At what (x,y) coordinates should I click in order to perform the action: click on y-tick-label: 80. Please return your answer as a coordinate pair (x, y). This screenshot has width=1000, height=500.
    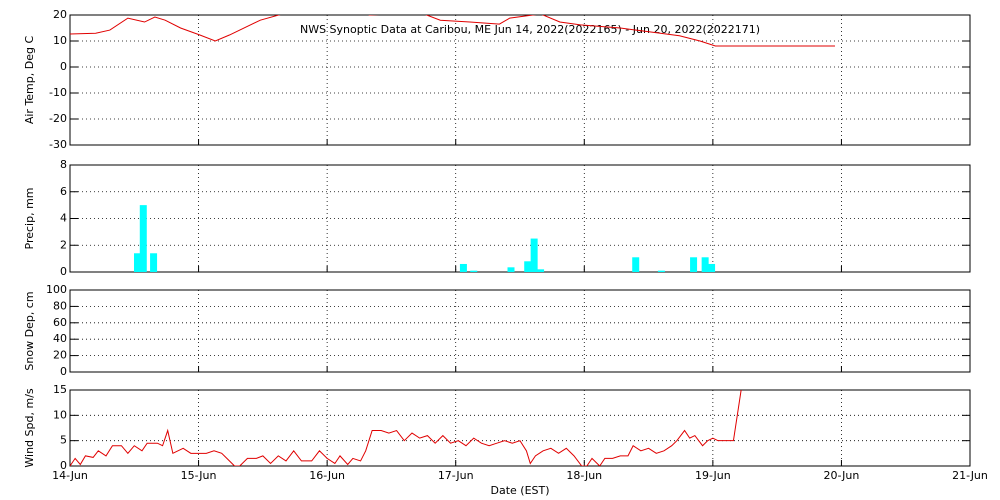
    Looking at the image, I should click on (60, 305).